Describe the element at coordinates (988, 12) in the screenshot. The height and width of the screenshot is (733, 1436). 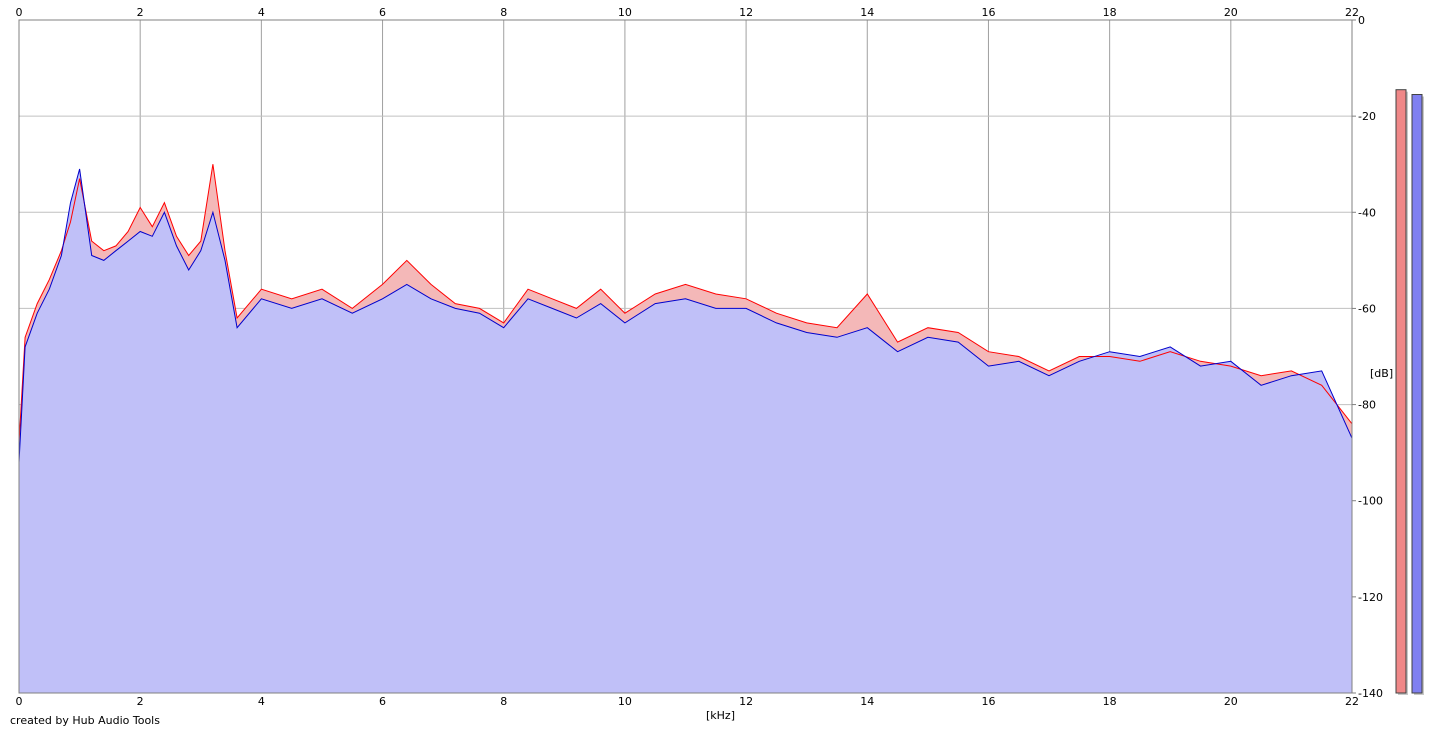
I see `x-tick-label-top: 16` at that location.